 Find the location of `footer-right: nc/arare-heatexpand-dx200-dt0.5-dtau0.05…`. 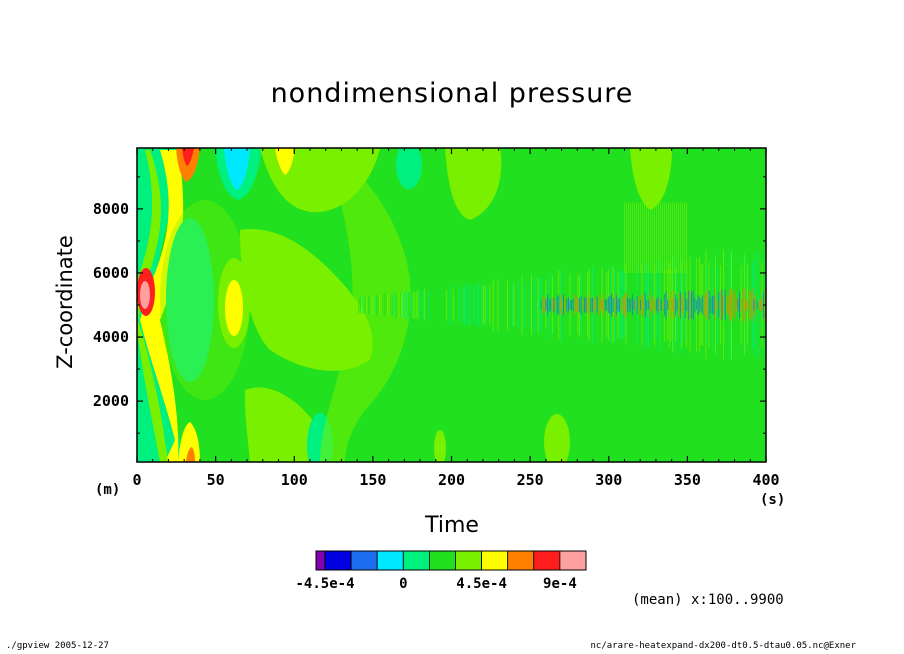

footer-right: nc/arare-heatexpand-dx200-dt0.5-dtau0.05… is located at coordinates (723, 646).